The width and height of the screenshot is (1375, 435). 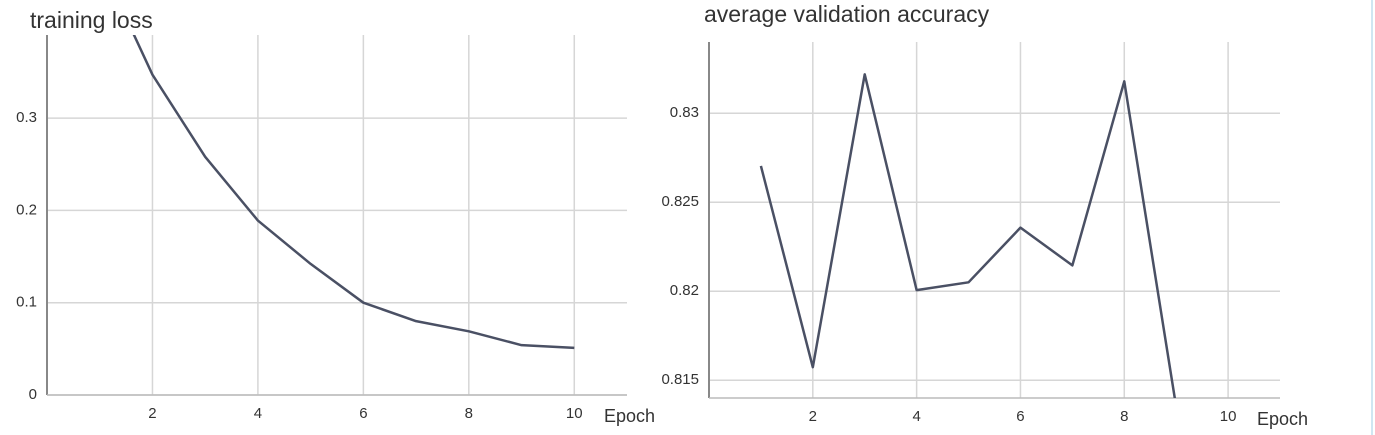 What do you see at coordinates (680, 201) in the screenshot?
I see `y-tick-label: 0.825` at bounding box center [680, 201].